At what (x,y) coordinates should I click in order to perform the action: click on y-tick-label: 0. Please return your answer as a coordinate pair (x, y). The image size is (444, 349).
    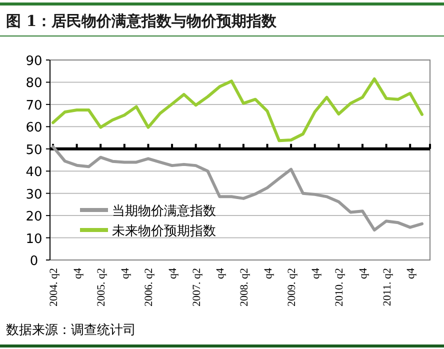
    Looking at the image, I should click on (34, 261).